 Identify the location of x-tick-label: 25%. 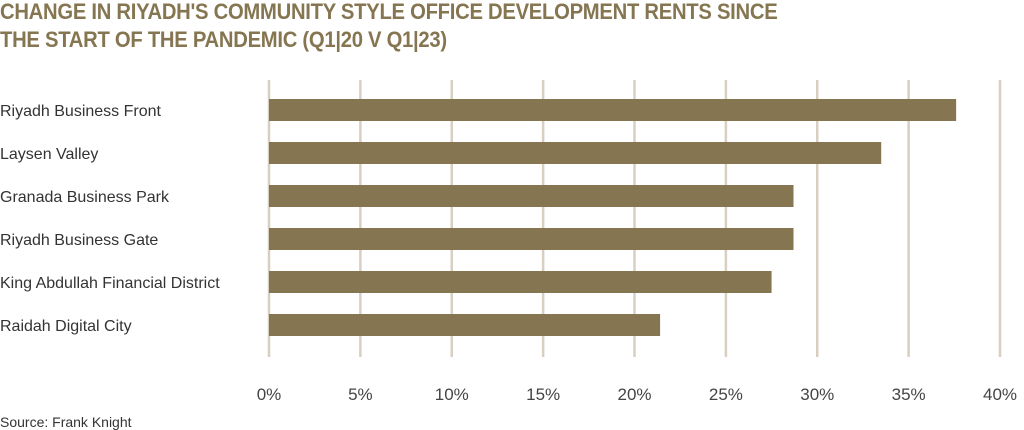
(726, 394).